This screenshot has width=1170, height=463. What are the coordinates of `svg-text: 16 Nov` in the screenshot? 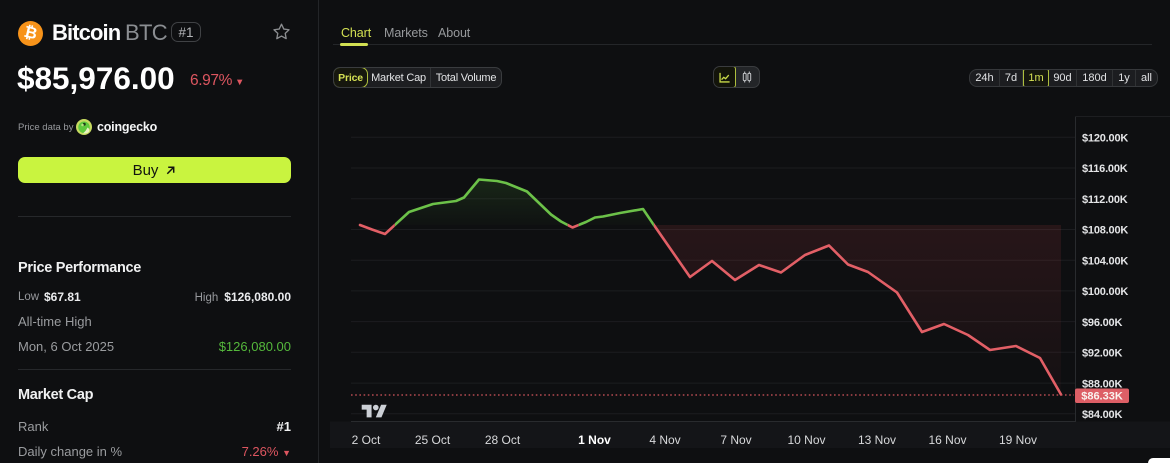 It's located at (947, 440).